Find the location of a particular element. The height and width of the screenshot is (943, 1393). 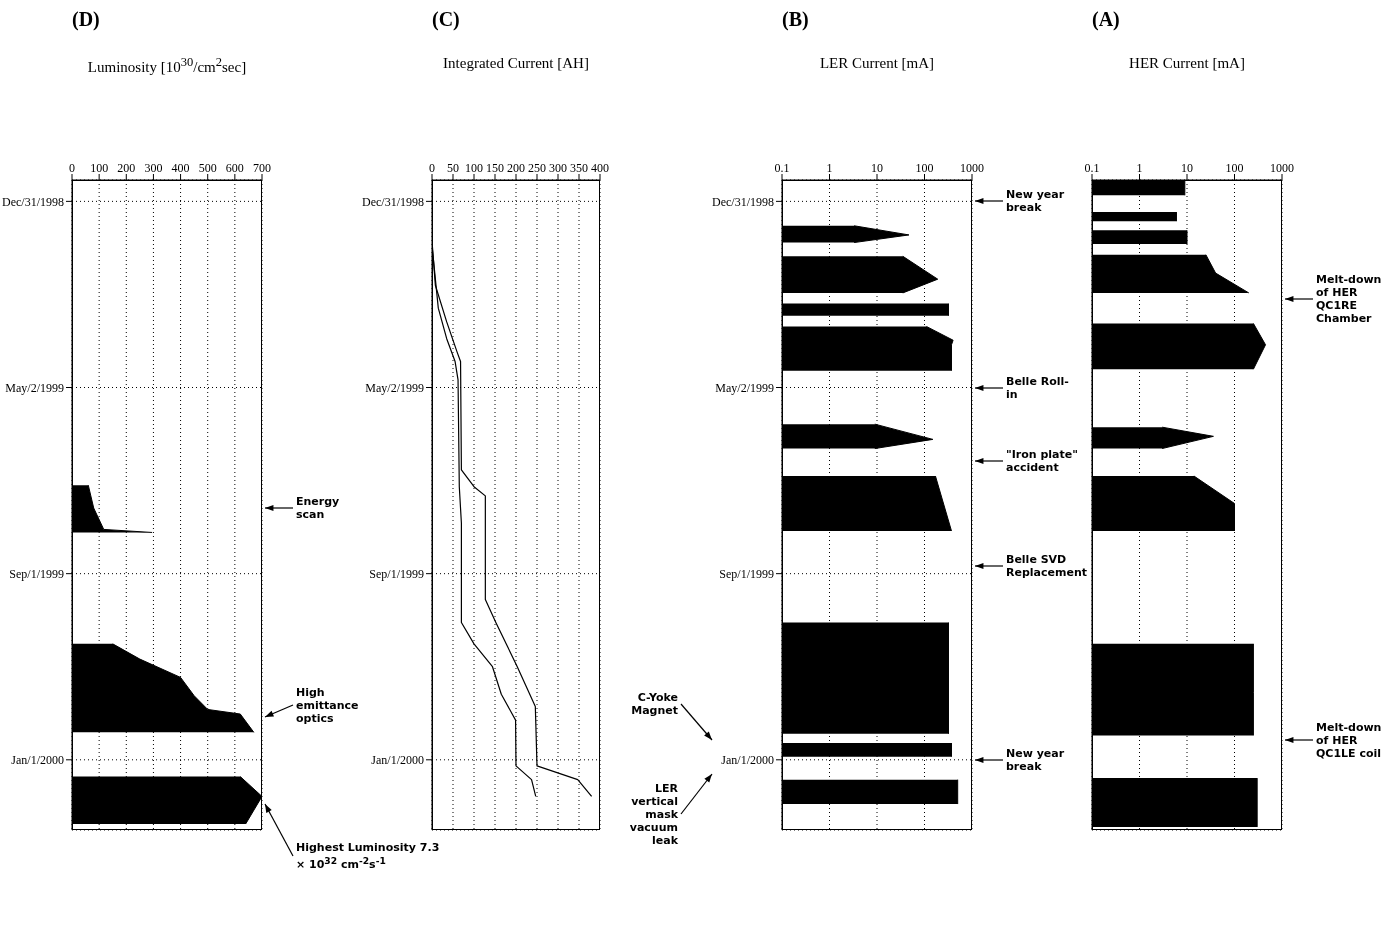

text: Melt-down of HER QC1RE Chamber is located at coordinates (1349, 299).